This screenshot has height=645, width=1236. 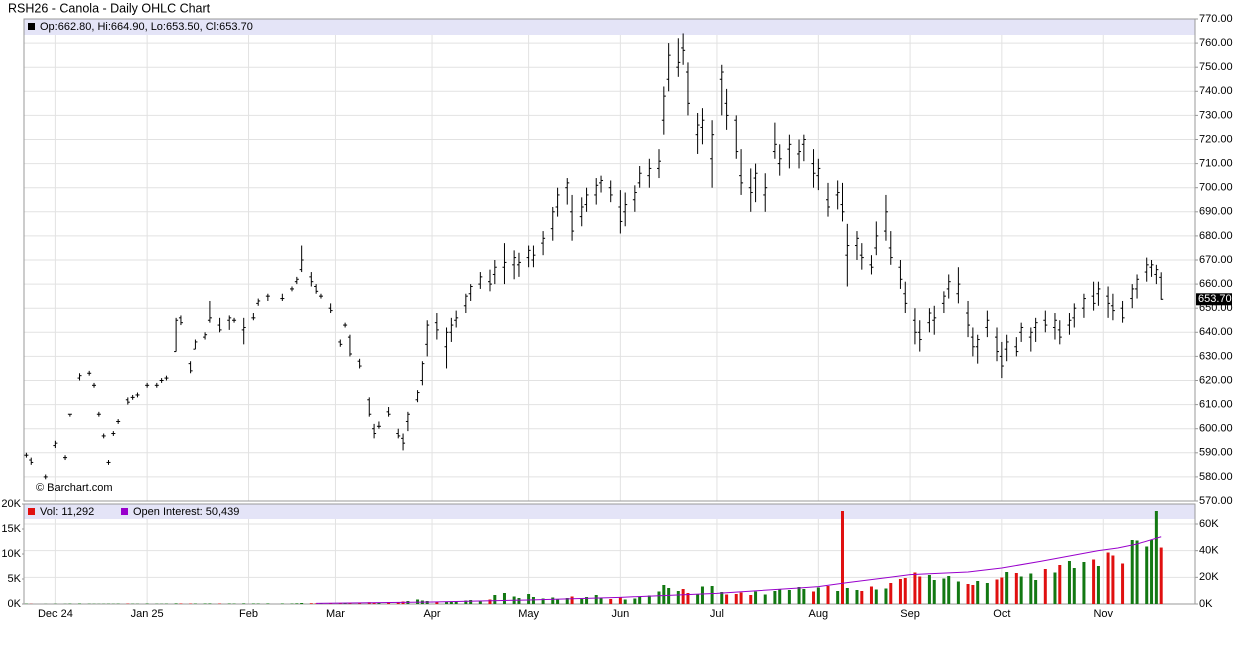 I want to click on x-tick-label: Dec 24, so click(x=55, y=614).